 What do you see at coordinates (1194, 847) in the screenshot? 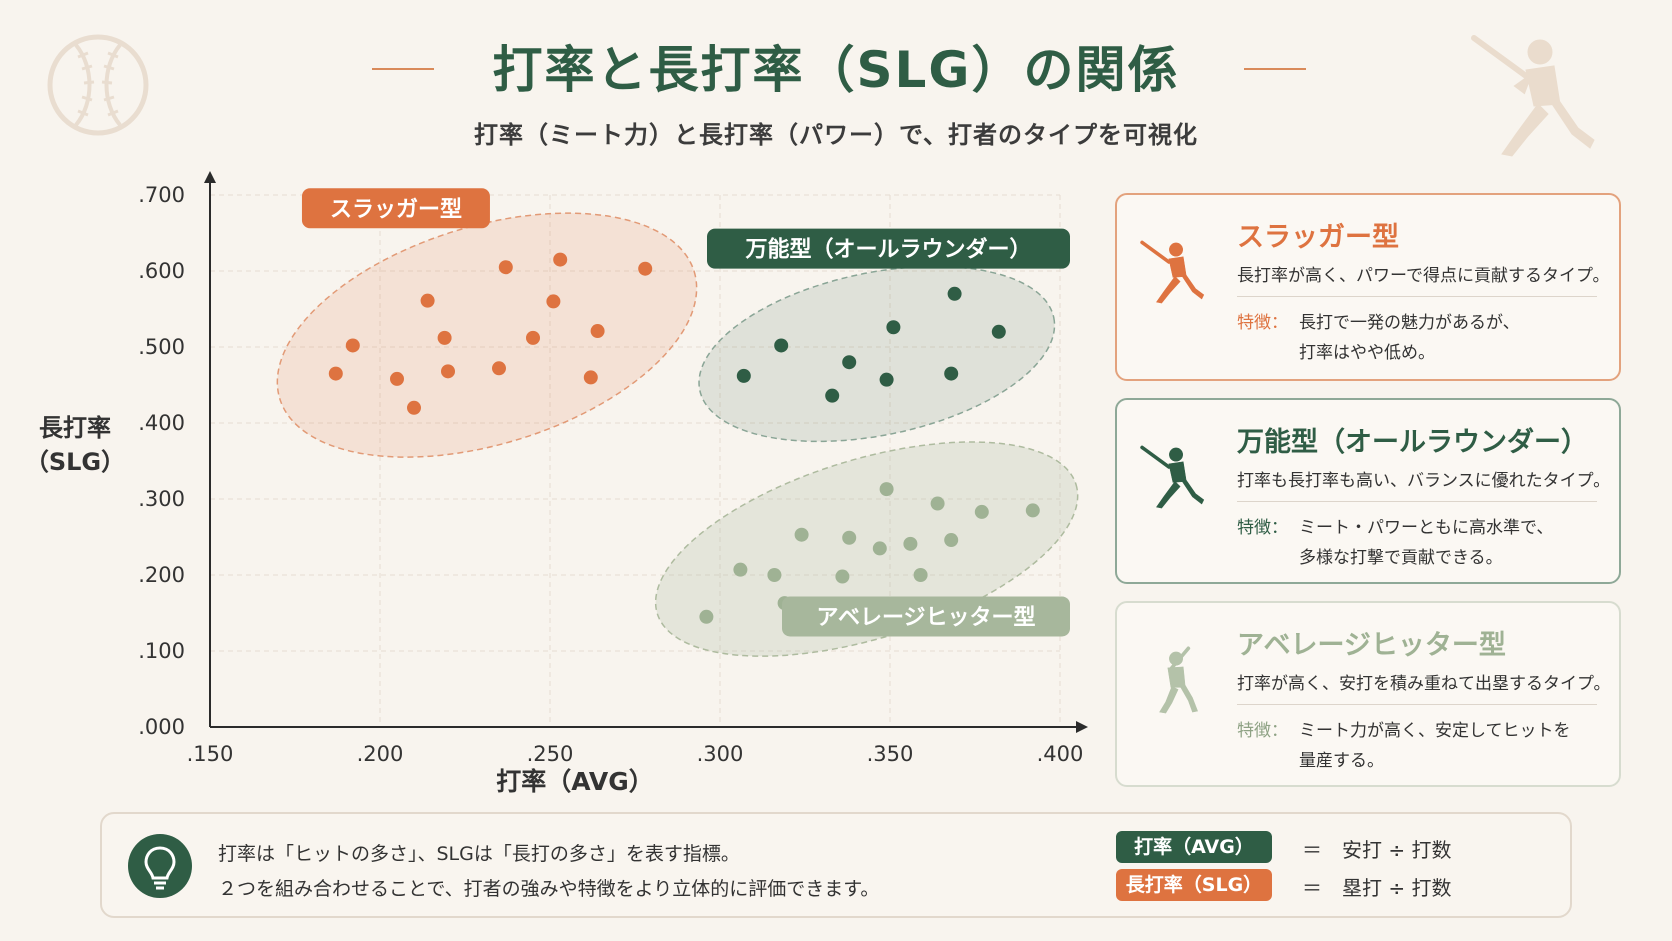
I see `avg-label-pill: 打率（AVG）` at bounding box center [1194, 847].